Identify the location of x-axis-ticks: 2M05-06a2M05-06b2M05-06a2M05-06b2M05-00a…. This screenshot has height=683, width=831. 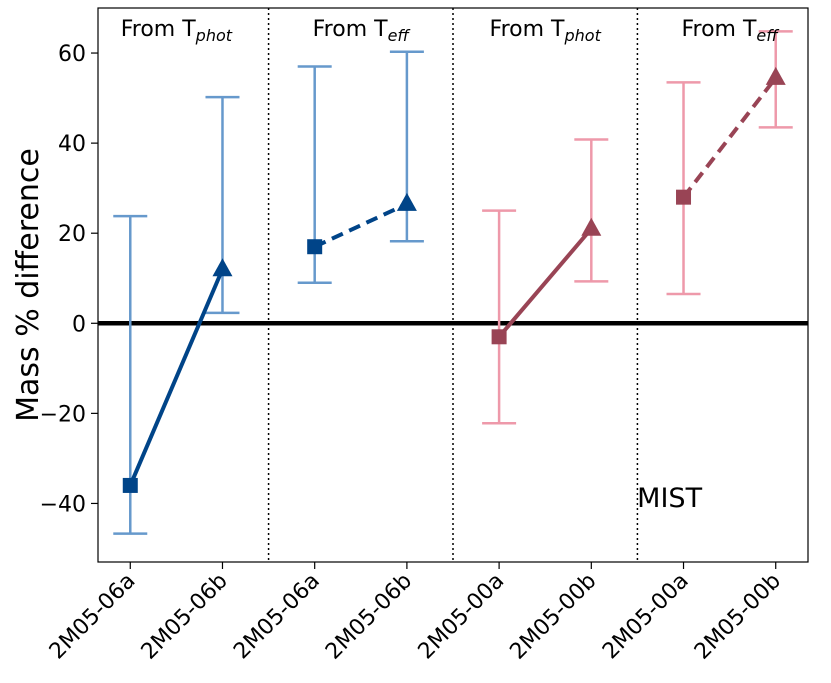
(415, 613).